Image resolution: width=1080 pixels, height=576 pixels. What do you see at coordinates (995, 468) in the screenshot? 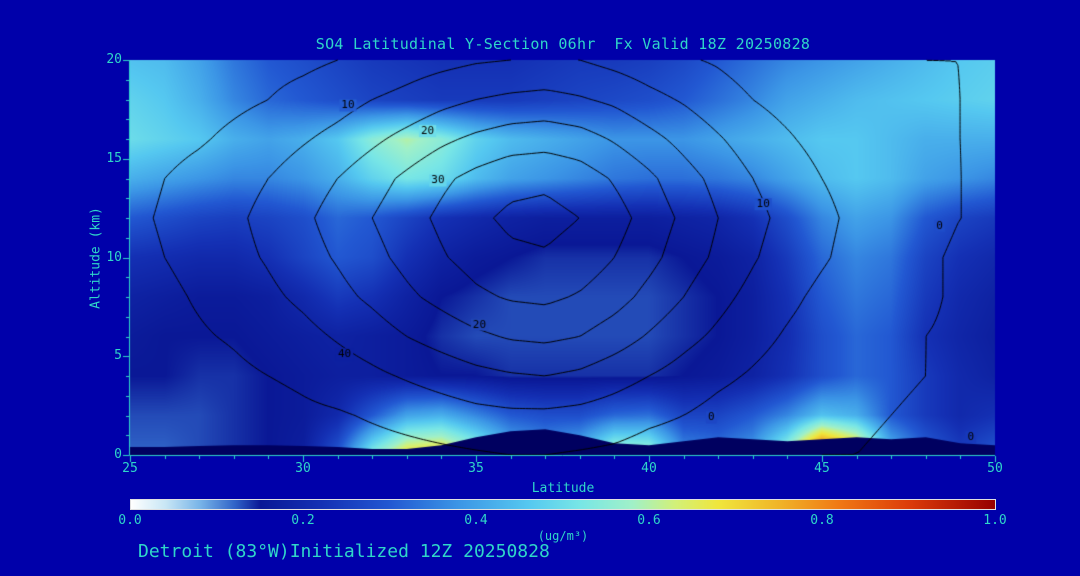
I see `x-tick-label: 50` at bounding box center [995, 468].